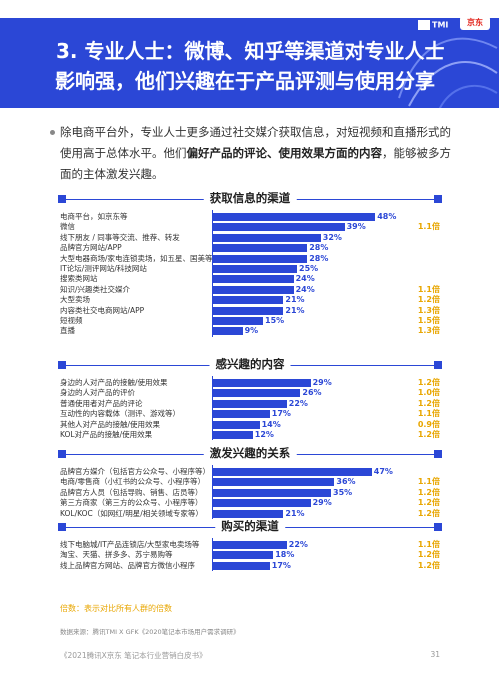  Describe the element at coordinates (271, 424) in the screenshot. I see `value-label: 14%` at that location.